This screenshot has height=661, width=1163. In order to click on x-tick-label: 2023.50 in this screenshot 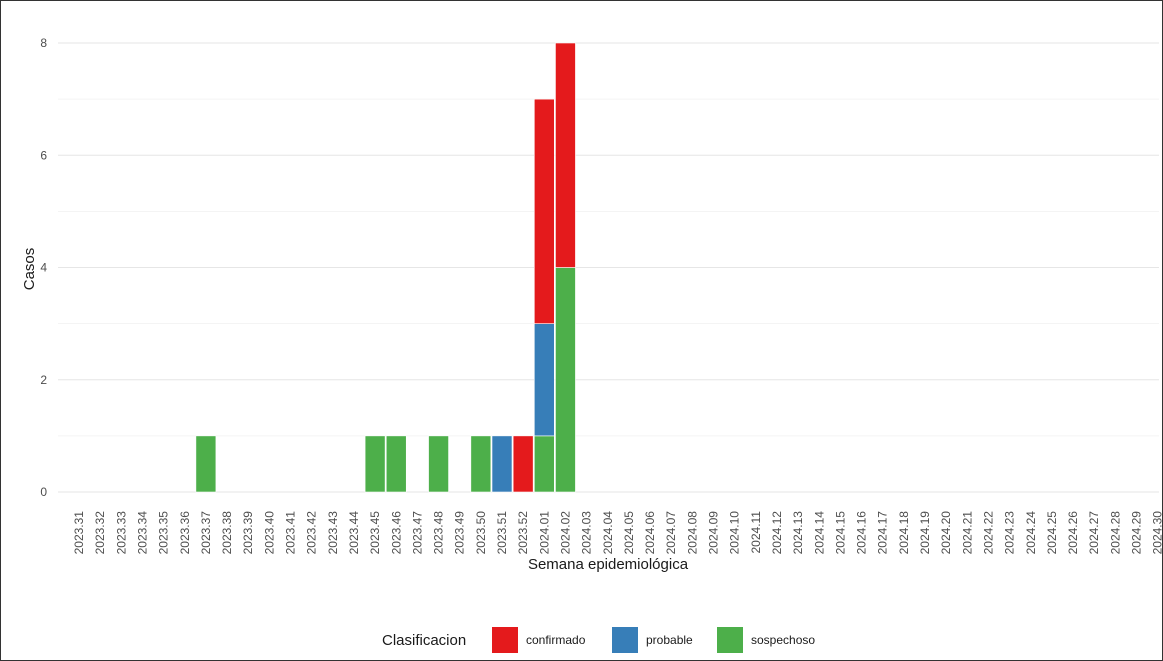, I will do `click(481, 533)`.